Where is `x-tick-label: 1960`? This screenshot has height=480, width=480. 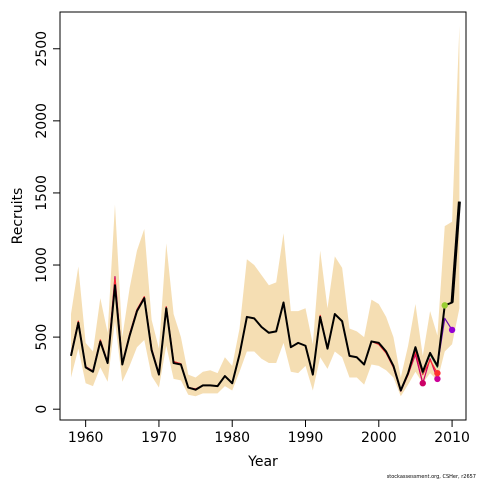
x-tick-label: 1960 is located at coordinates (86, 438).